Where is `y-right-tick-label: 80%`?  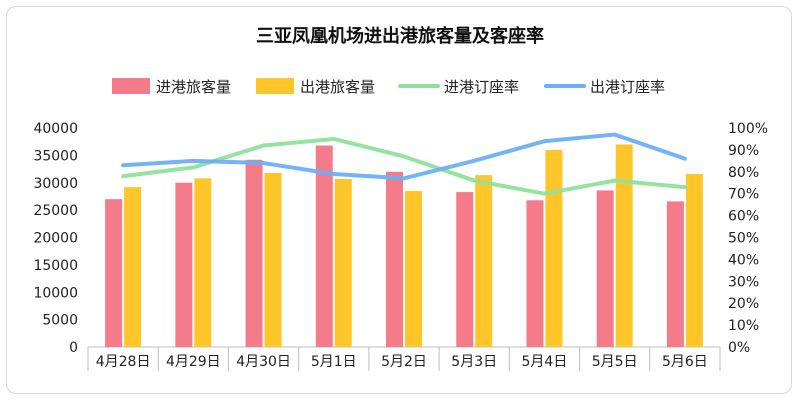
y-right-tick-label: 80% is located at coordinates (743, 173).